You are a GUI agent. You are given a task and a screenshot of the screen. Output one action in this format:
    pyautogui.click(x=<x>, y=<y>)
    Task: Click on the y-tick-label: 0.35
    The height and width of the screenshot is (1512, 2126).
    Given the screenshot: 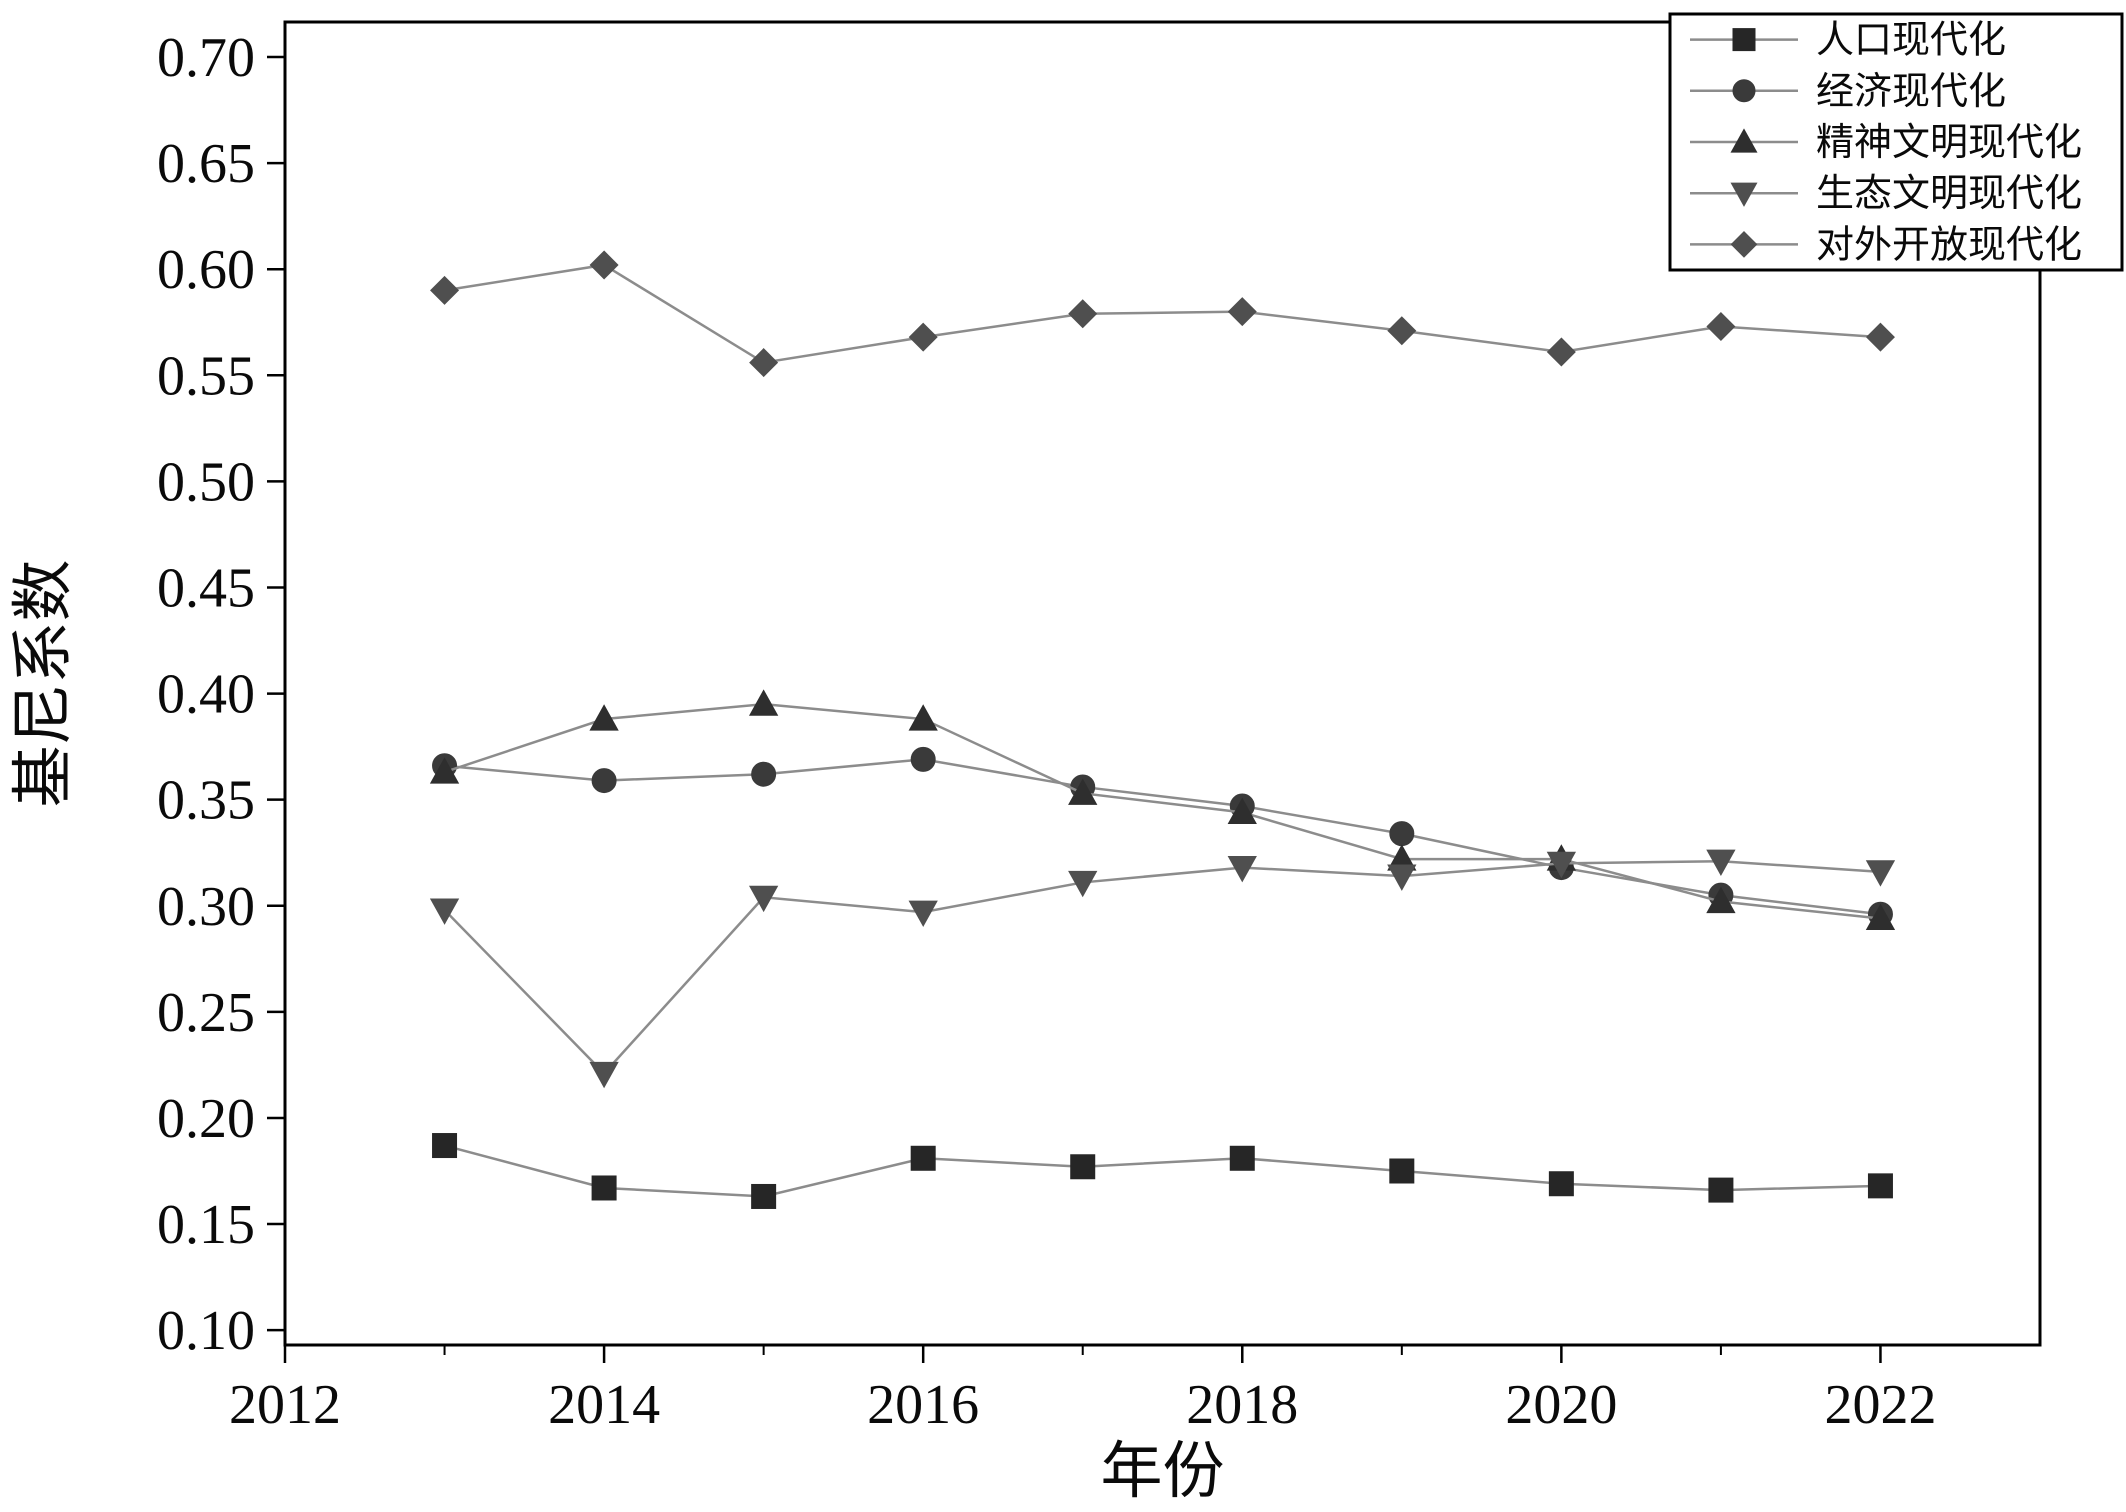 What is the action you would take?
    pyautogui.click(x=206, y=801)
    